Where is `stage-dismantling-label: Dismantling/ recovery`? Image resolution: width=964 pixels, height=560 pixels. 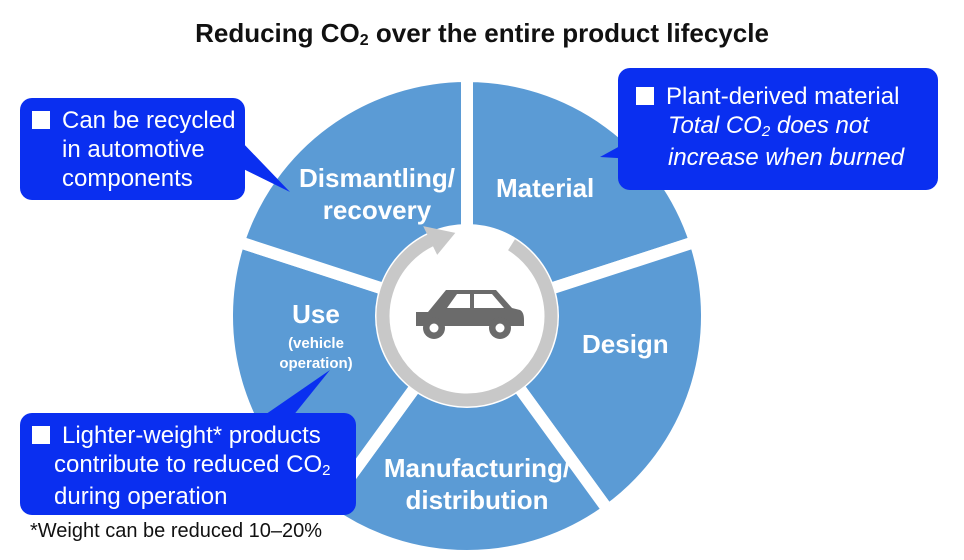 stage-dismantling-label: Dismantling/ recovery is located at coordinates (377, 194).